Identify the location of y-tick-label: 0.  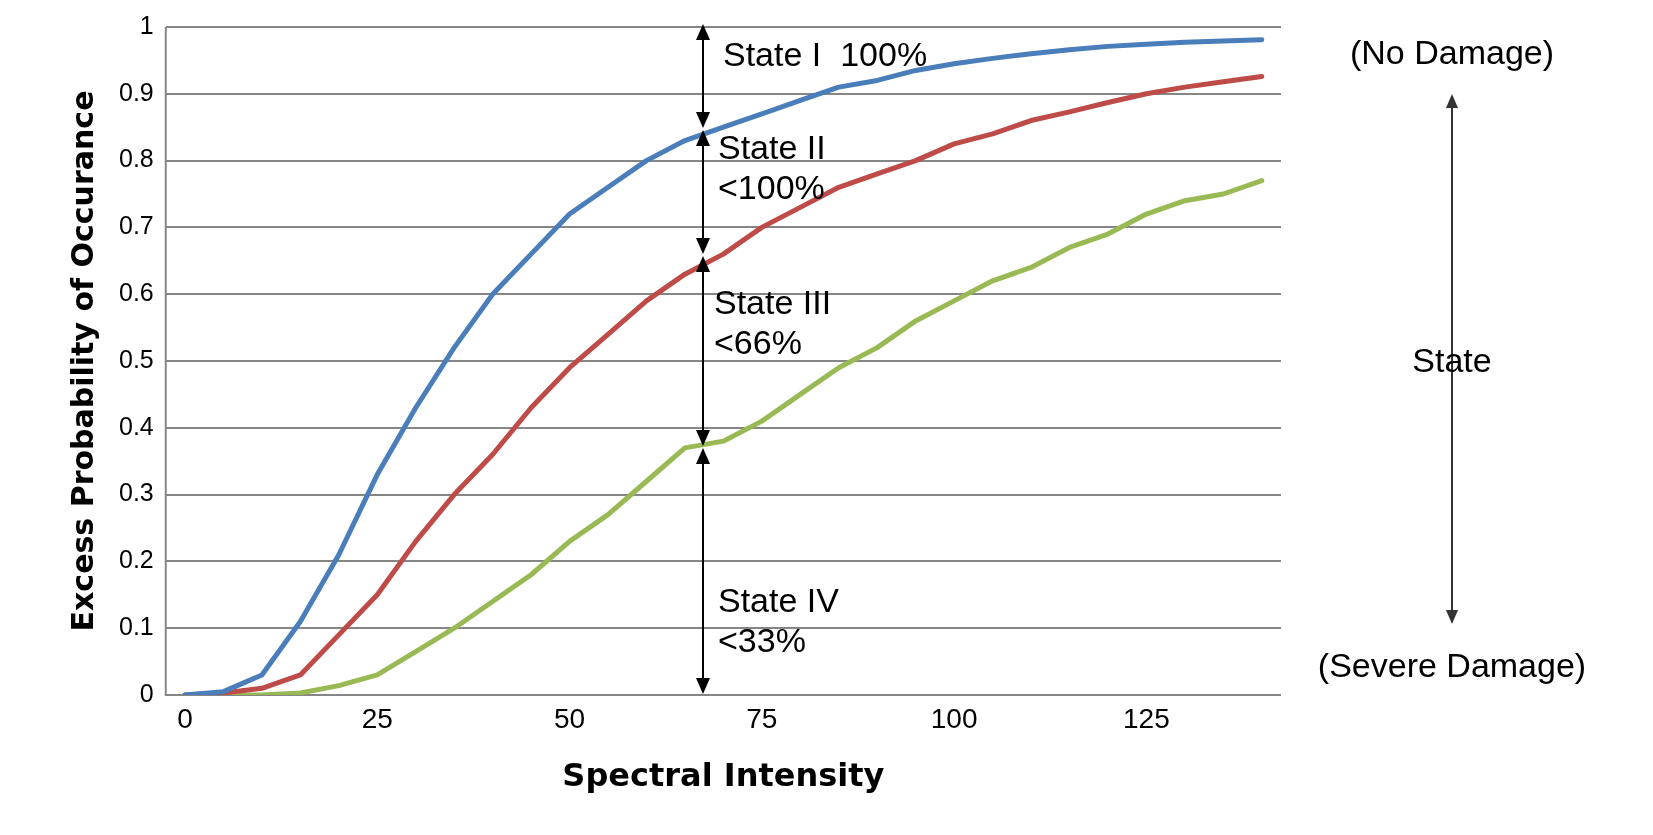
(146, 692).